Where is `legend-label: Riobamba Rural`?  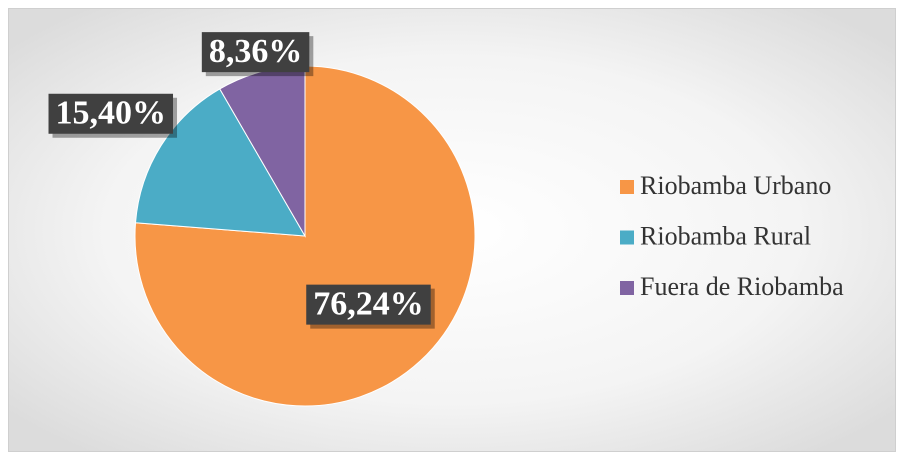 legend-label: Riobamba Rural is located at coordinates (725, 235).